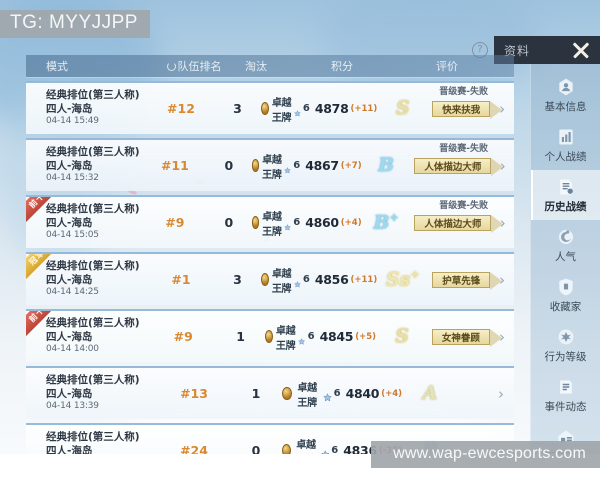 The width and height of the screenshot is (600, 480). What do you see at coordinates (565, 295) in the screenshot?
I see `sidebar-item-4: 收藏家` at bounding box center [565, 295].